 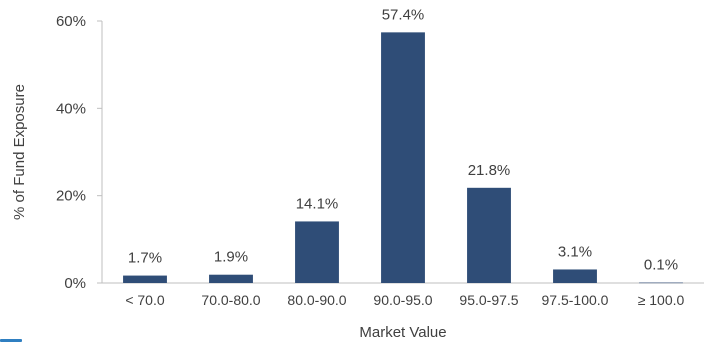 I want to click on bar-data-label: 1.7%, so click(x=145, y=258).